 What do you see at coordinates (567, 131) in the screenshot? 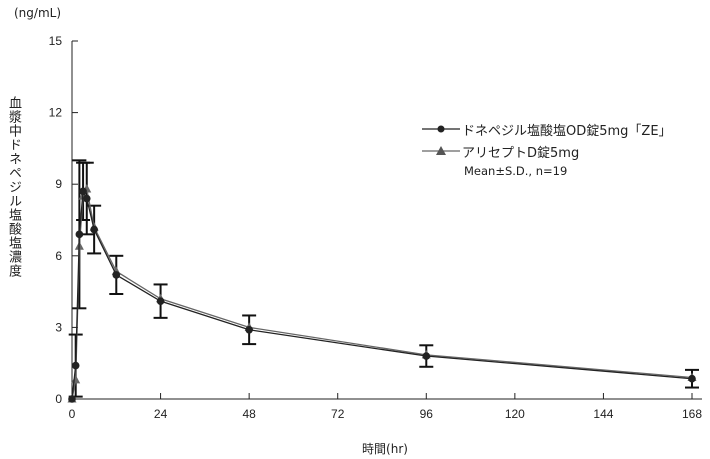
I see `legend-label: ドネペジル塩酸塩OD錠5mg「ZE」` at bounding box center [567, 131].